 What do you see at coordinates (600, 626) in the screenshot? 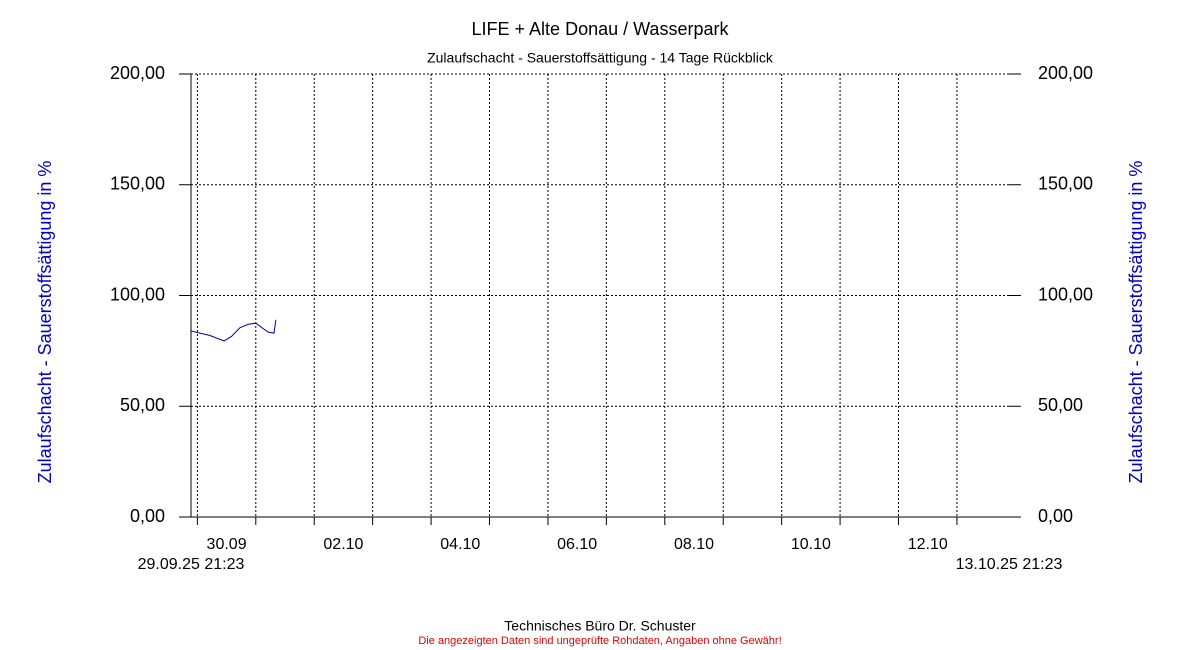
I see `footer: Technisches Büro Dr. Schuster` at bounding box center [600, 626].